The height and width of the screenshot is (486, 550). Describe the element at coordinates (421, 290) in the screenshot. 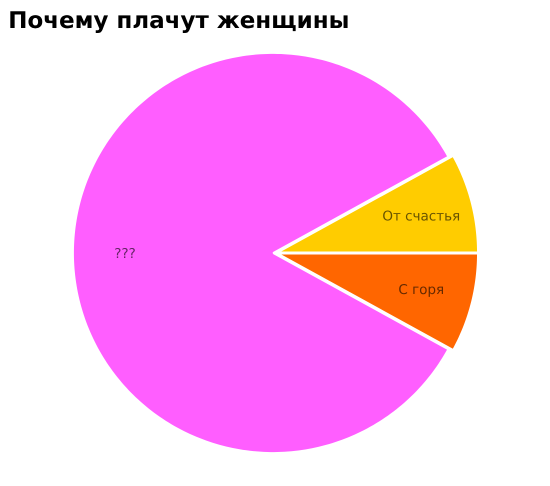

I see `slice-label: С горя` at that location.